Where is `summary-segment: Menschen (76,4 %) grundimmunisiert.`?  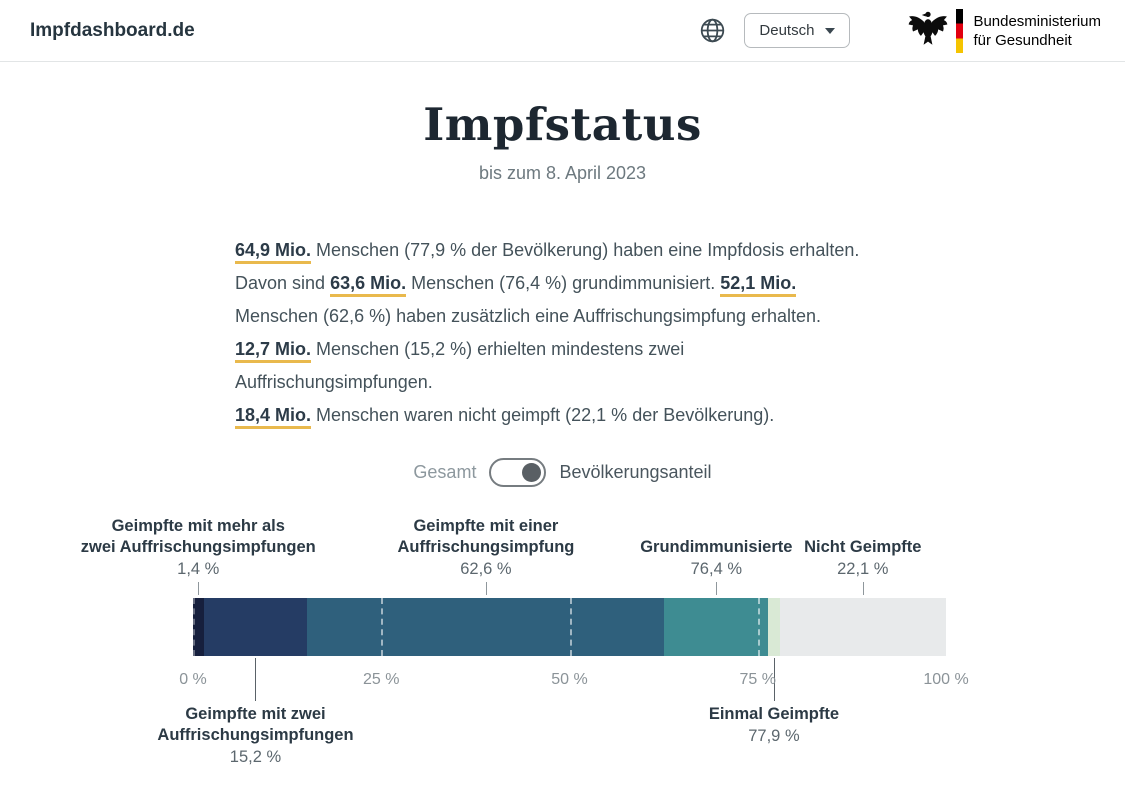
summary-segment: Menschen (76,4 %) grundimmunisiert. is located at coordinates (563, 283).